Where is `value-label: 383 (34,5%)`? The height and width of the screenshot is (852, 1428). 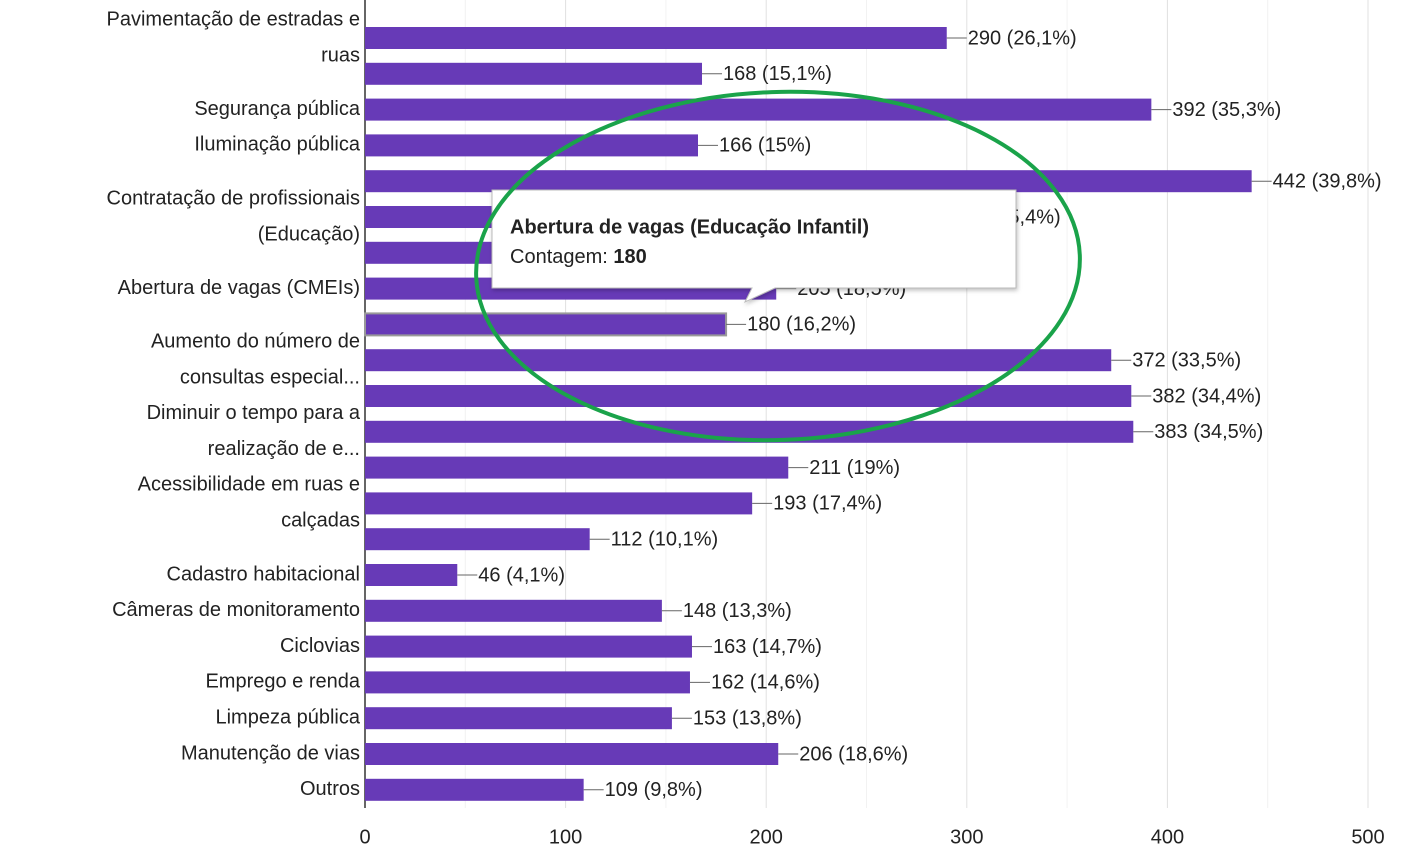
value-label: 383 (34,5%) is located at coordinates (1208, 432).